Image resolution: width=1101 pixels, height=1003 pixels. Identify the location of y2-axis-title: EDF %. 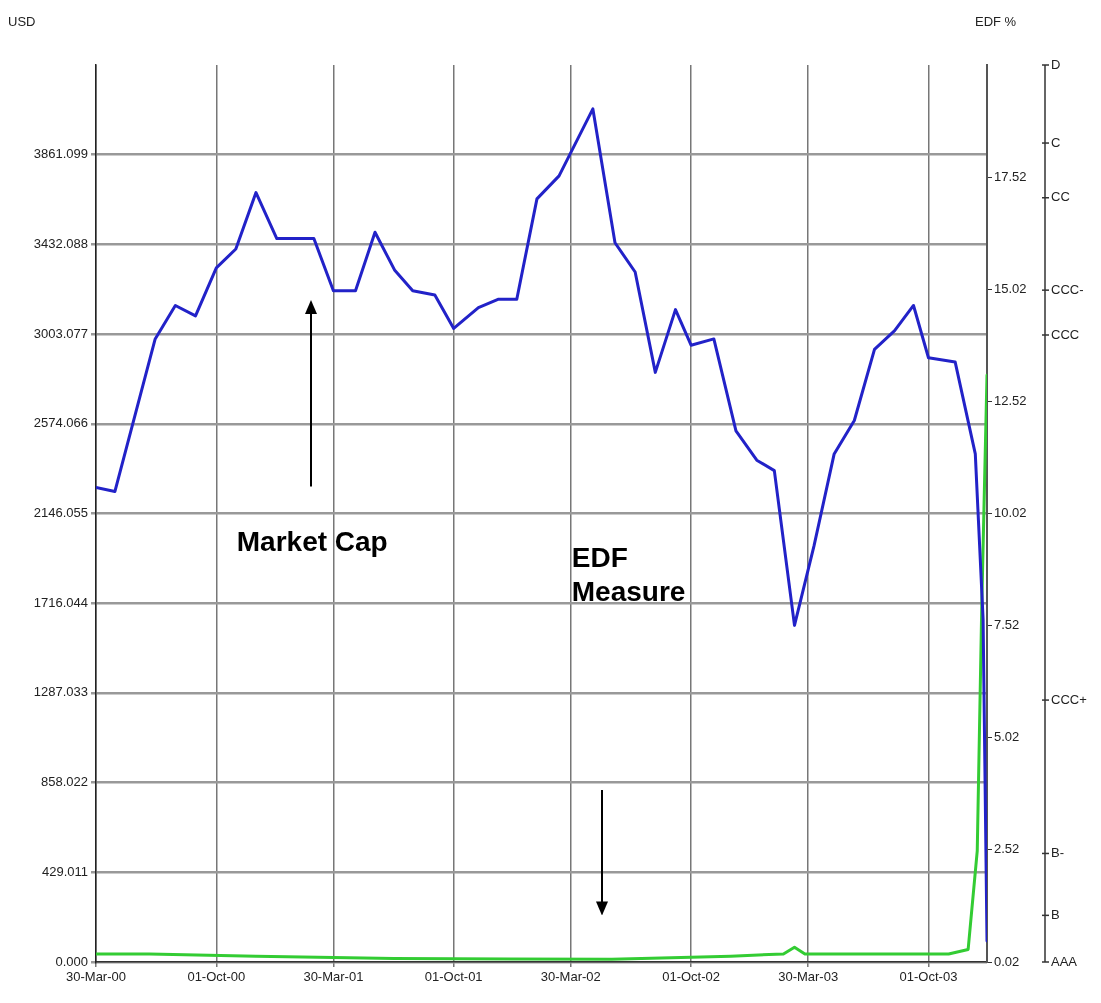
(996, 21).